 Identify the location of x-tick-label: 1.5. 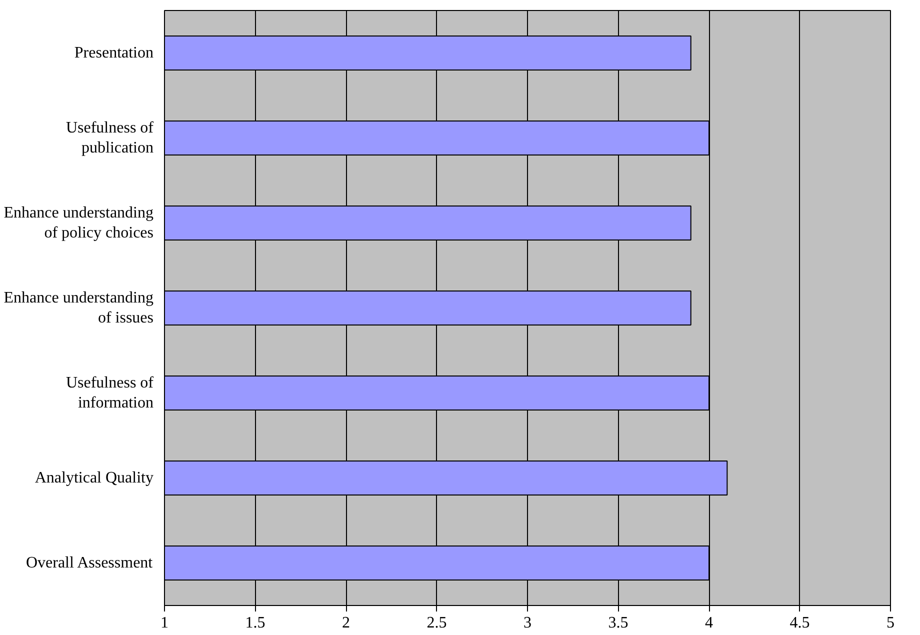
(255, 623).